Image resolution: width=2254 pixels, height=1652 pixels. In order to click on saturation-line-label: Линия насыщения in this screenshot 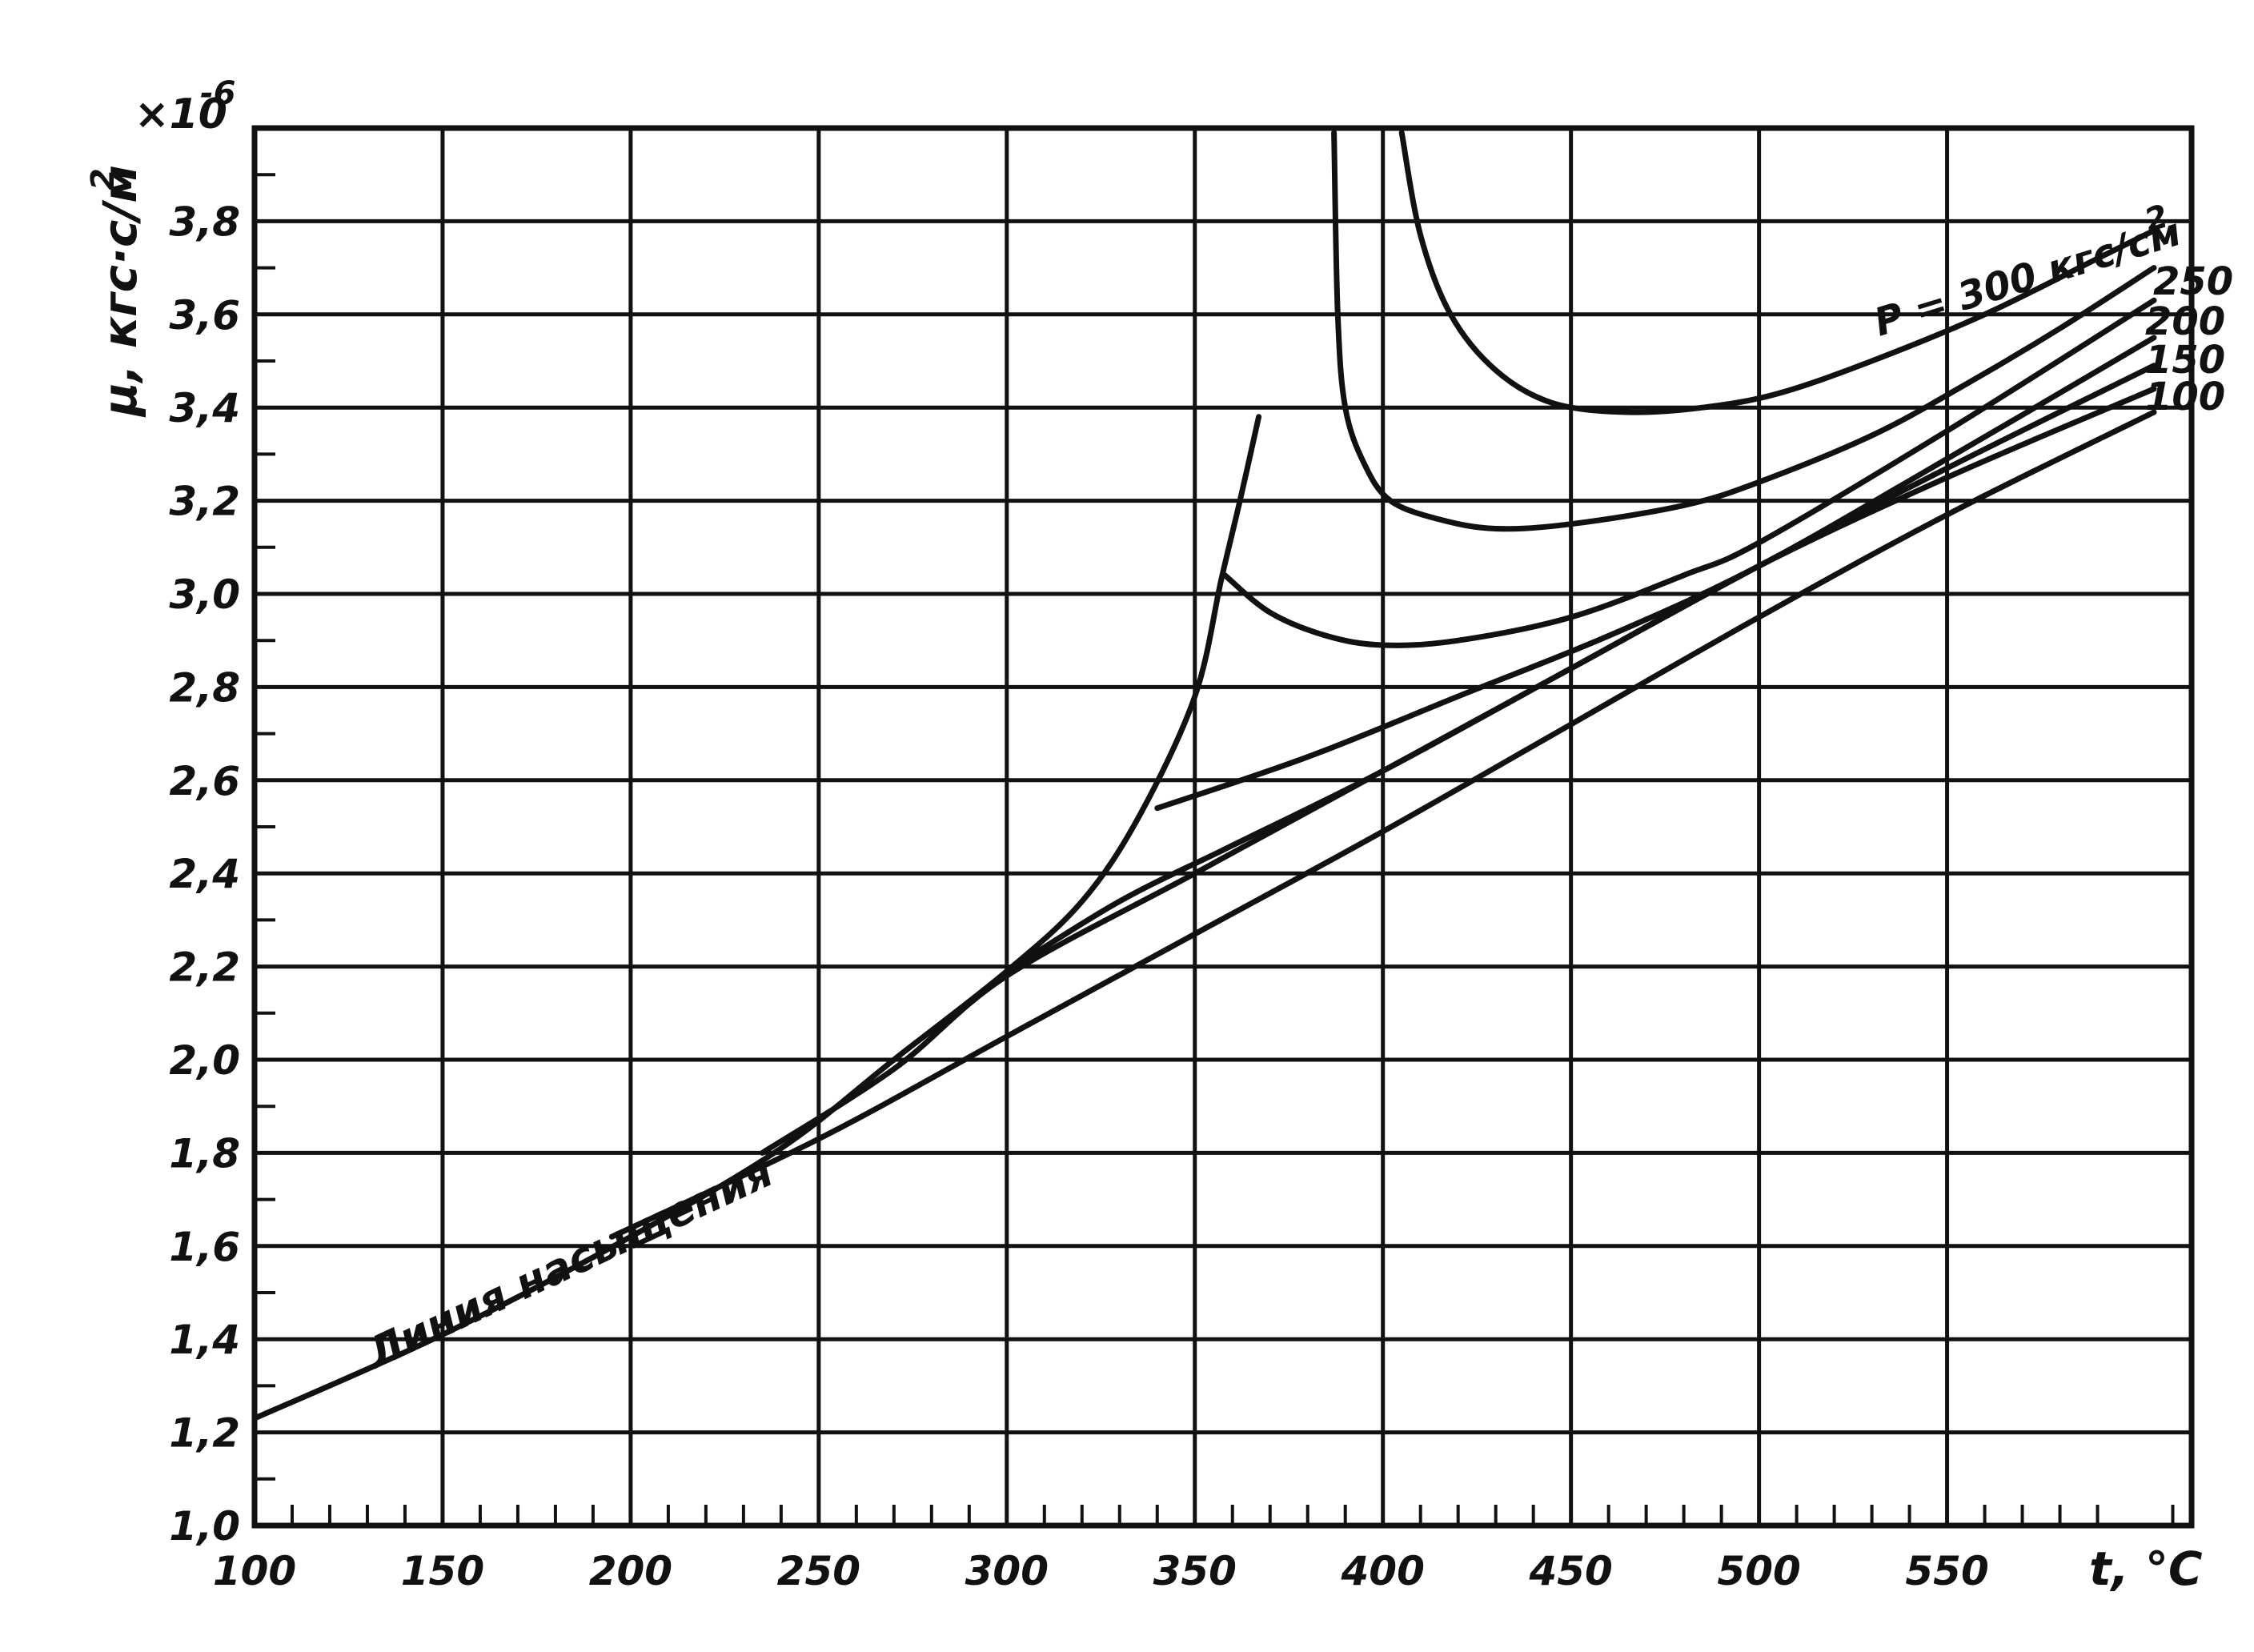, I will do `click(569, 1264)`.